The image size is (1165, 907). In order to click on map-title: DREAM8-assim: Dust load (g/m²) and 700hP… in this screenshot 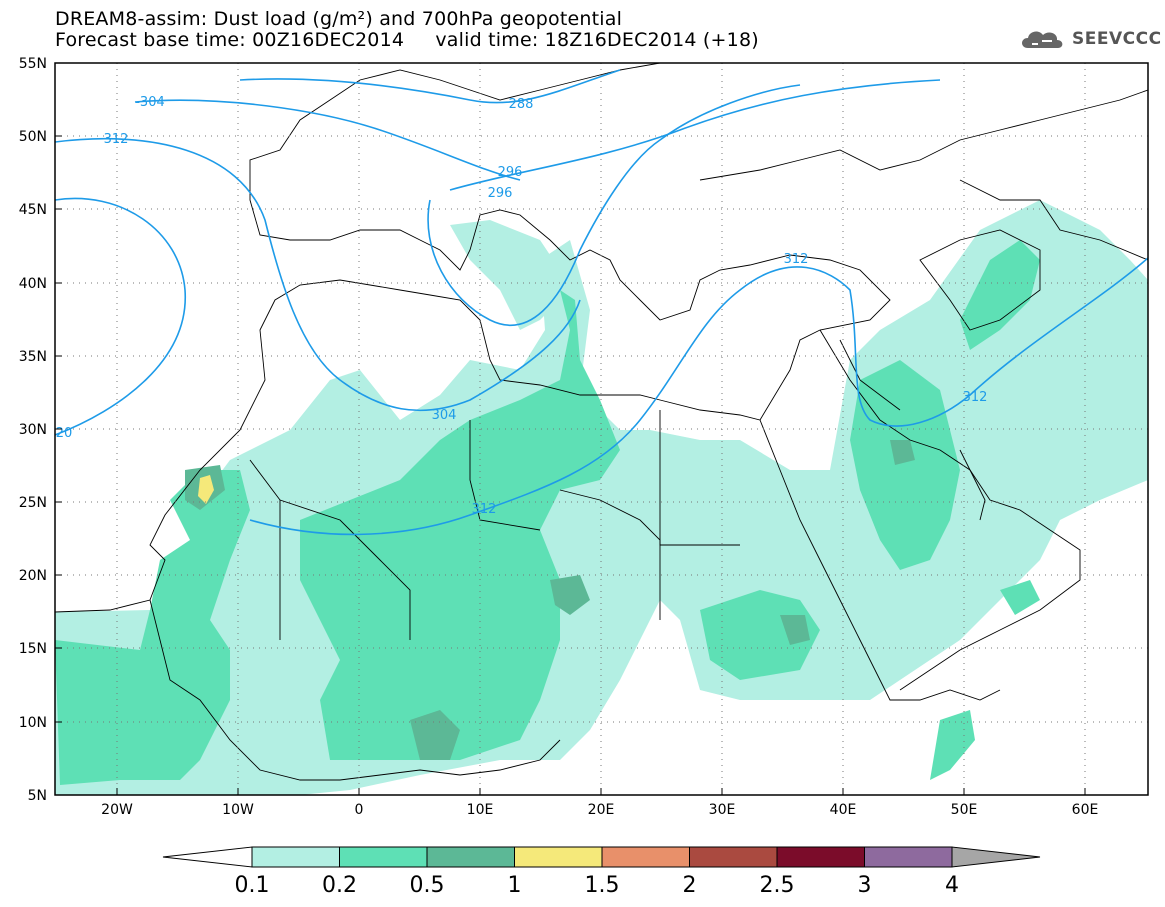, I will do `click(339, 19)`.